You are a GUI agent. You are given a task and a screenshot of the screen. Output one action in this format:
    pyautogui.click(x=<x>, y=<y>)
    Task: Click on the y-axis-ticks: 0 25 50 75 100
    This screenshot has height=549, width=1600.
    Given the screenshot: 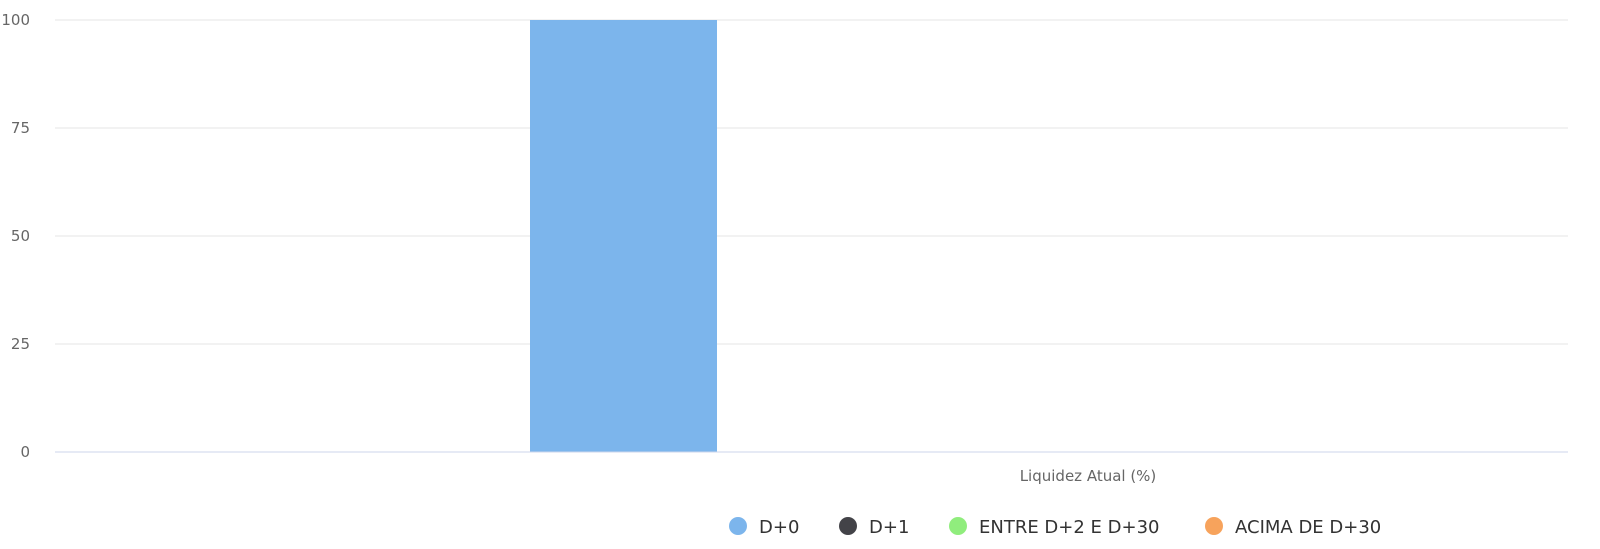 What is the action you would take?
    pyautogui.click(x=15, y=236)
    